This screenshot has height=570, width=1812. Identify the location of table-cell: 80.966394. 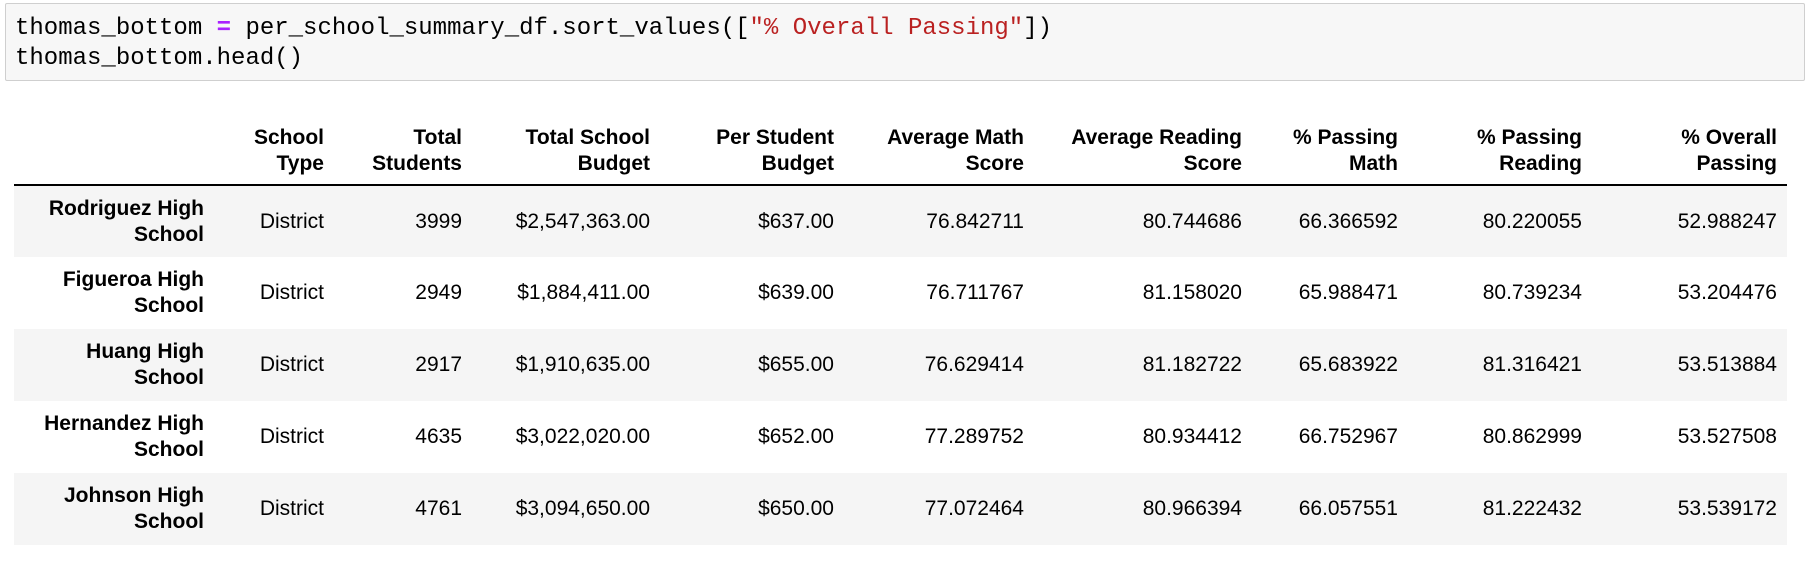
(1192, 508).